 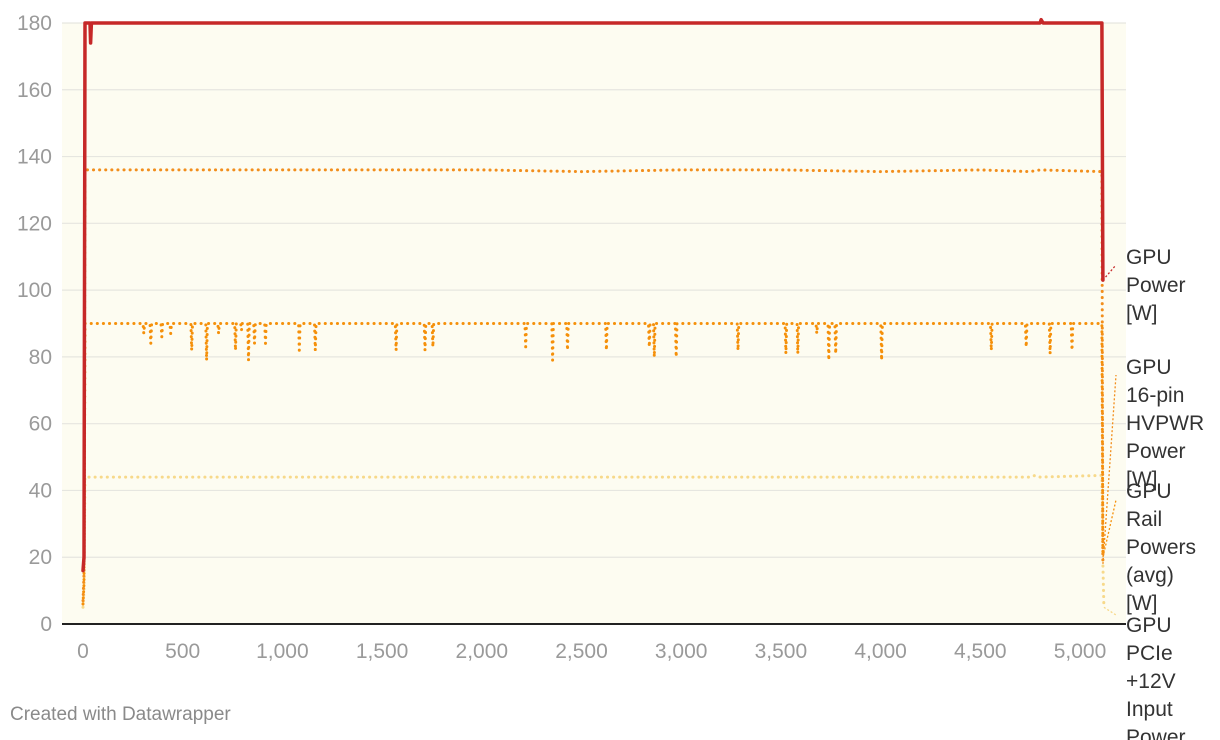 What do you see at coordinates (581, 651) in the screenshot?
I see `x-tick-label: 2,500` at bounding box center [581, 651].